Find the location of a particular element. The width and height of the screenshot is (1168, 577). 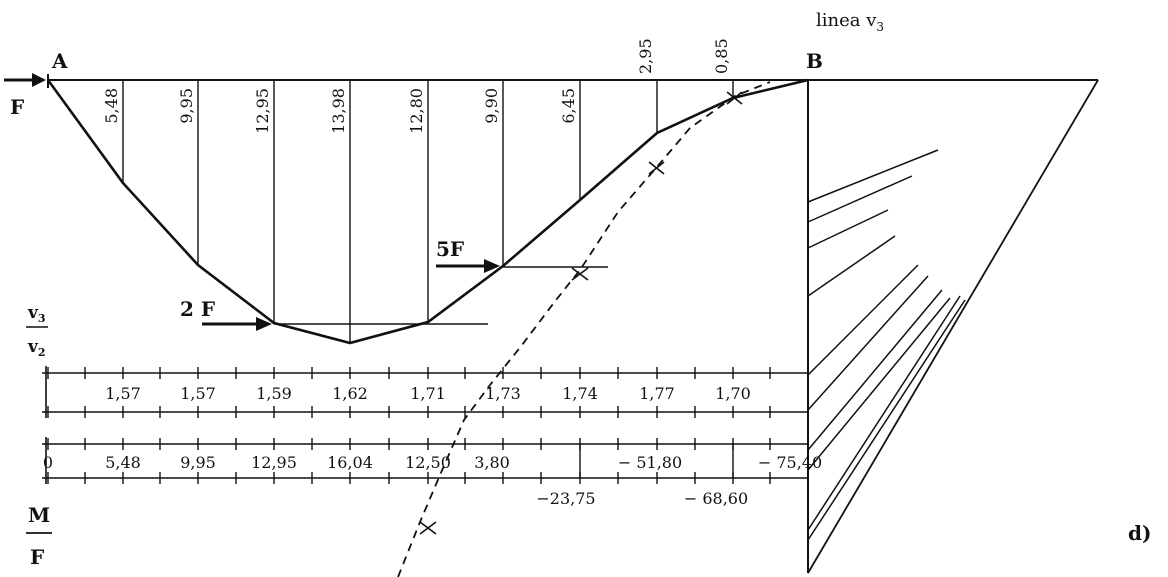

moment-value: − 75,40 is located at coordinates (790, 462).